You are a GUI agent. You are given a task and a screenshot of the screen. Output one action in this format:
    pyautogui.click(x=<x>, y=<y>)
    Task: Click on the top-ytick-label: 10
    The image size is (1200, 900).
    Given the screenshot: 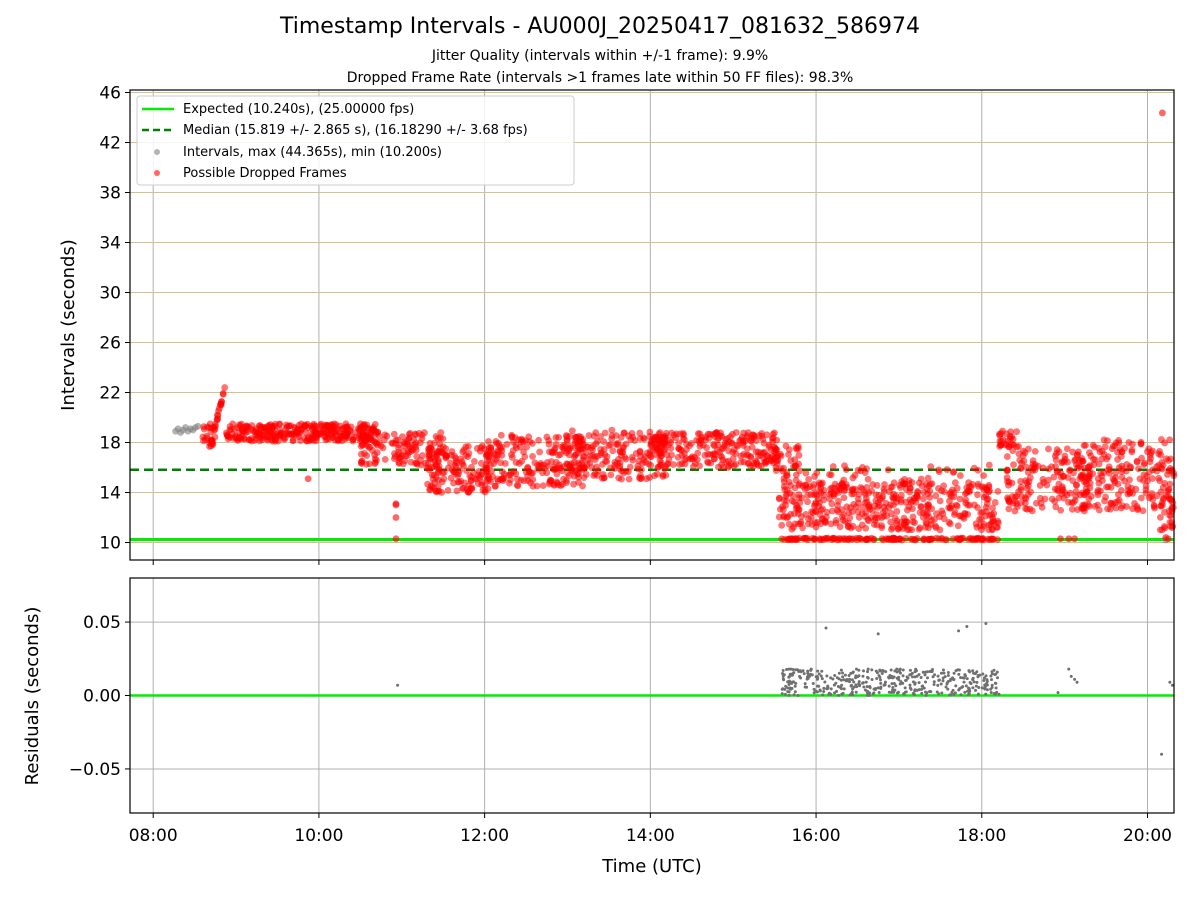 What is the action you would take?
    pyautogui.click(x=110, y=544)
    